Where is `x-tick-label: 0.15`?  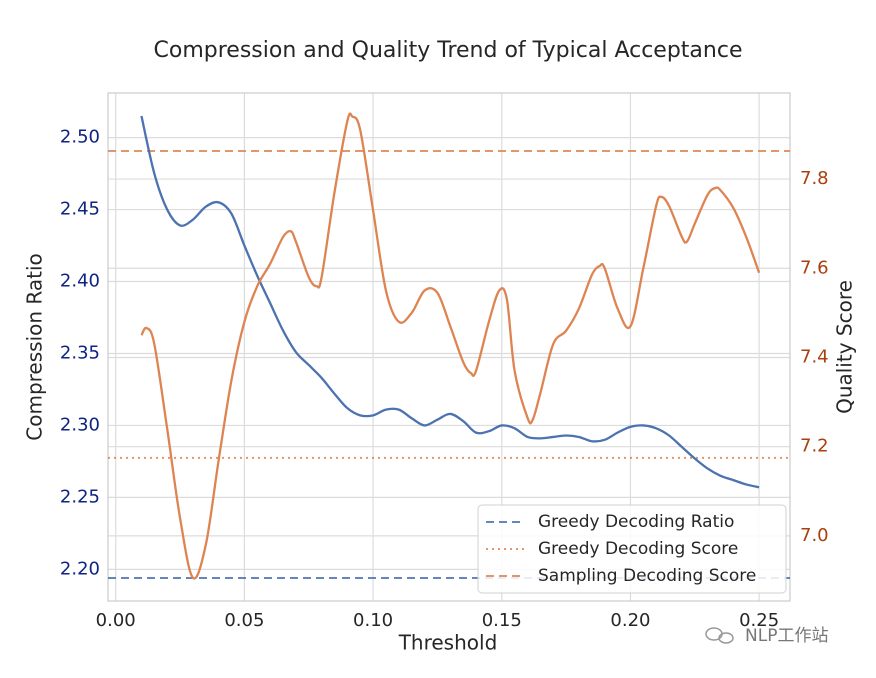
x-tick-label: 0.15 is located at coordinates (502, 620).